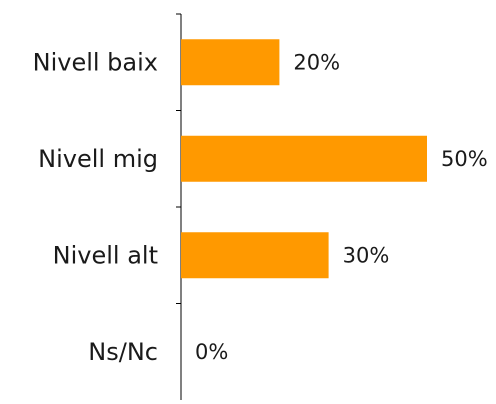 This screenshot has width=496, height=404. I want to click on category-label: Ns/Nc, so click(123, 352).